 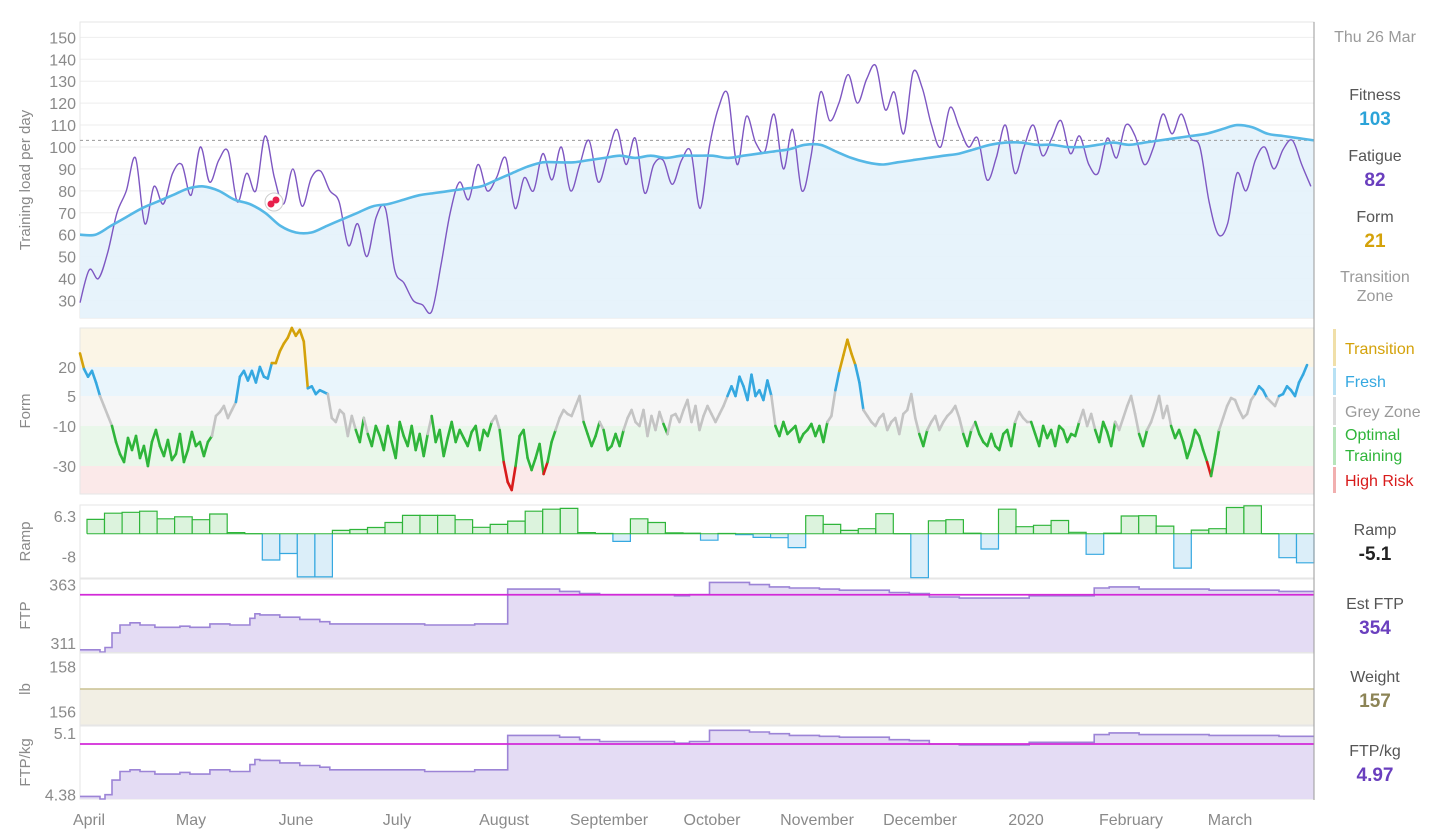 What do you see at coordinates (697, 180) in the screenshot?
I see `fitness-line` at bounding box center [697, 180].